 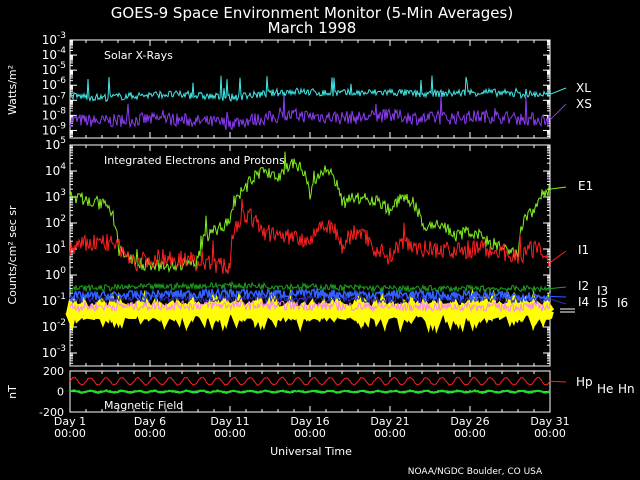 What do you see at coordinates (549, 421) in the screenshot?
I see `x-tick-label: Day 31` at bounding box center [549, 421].